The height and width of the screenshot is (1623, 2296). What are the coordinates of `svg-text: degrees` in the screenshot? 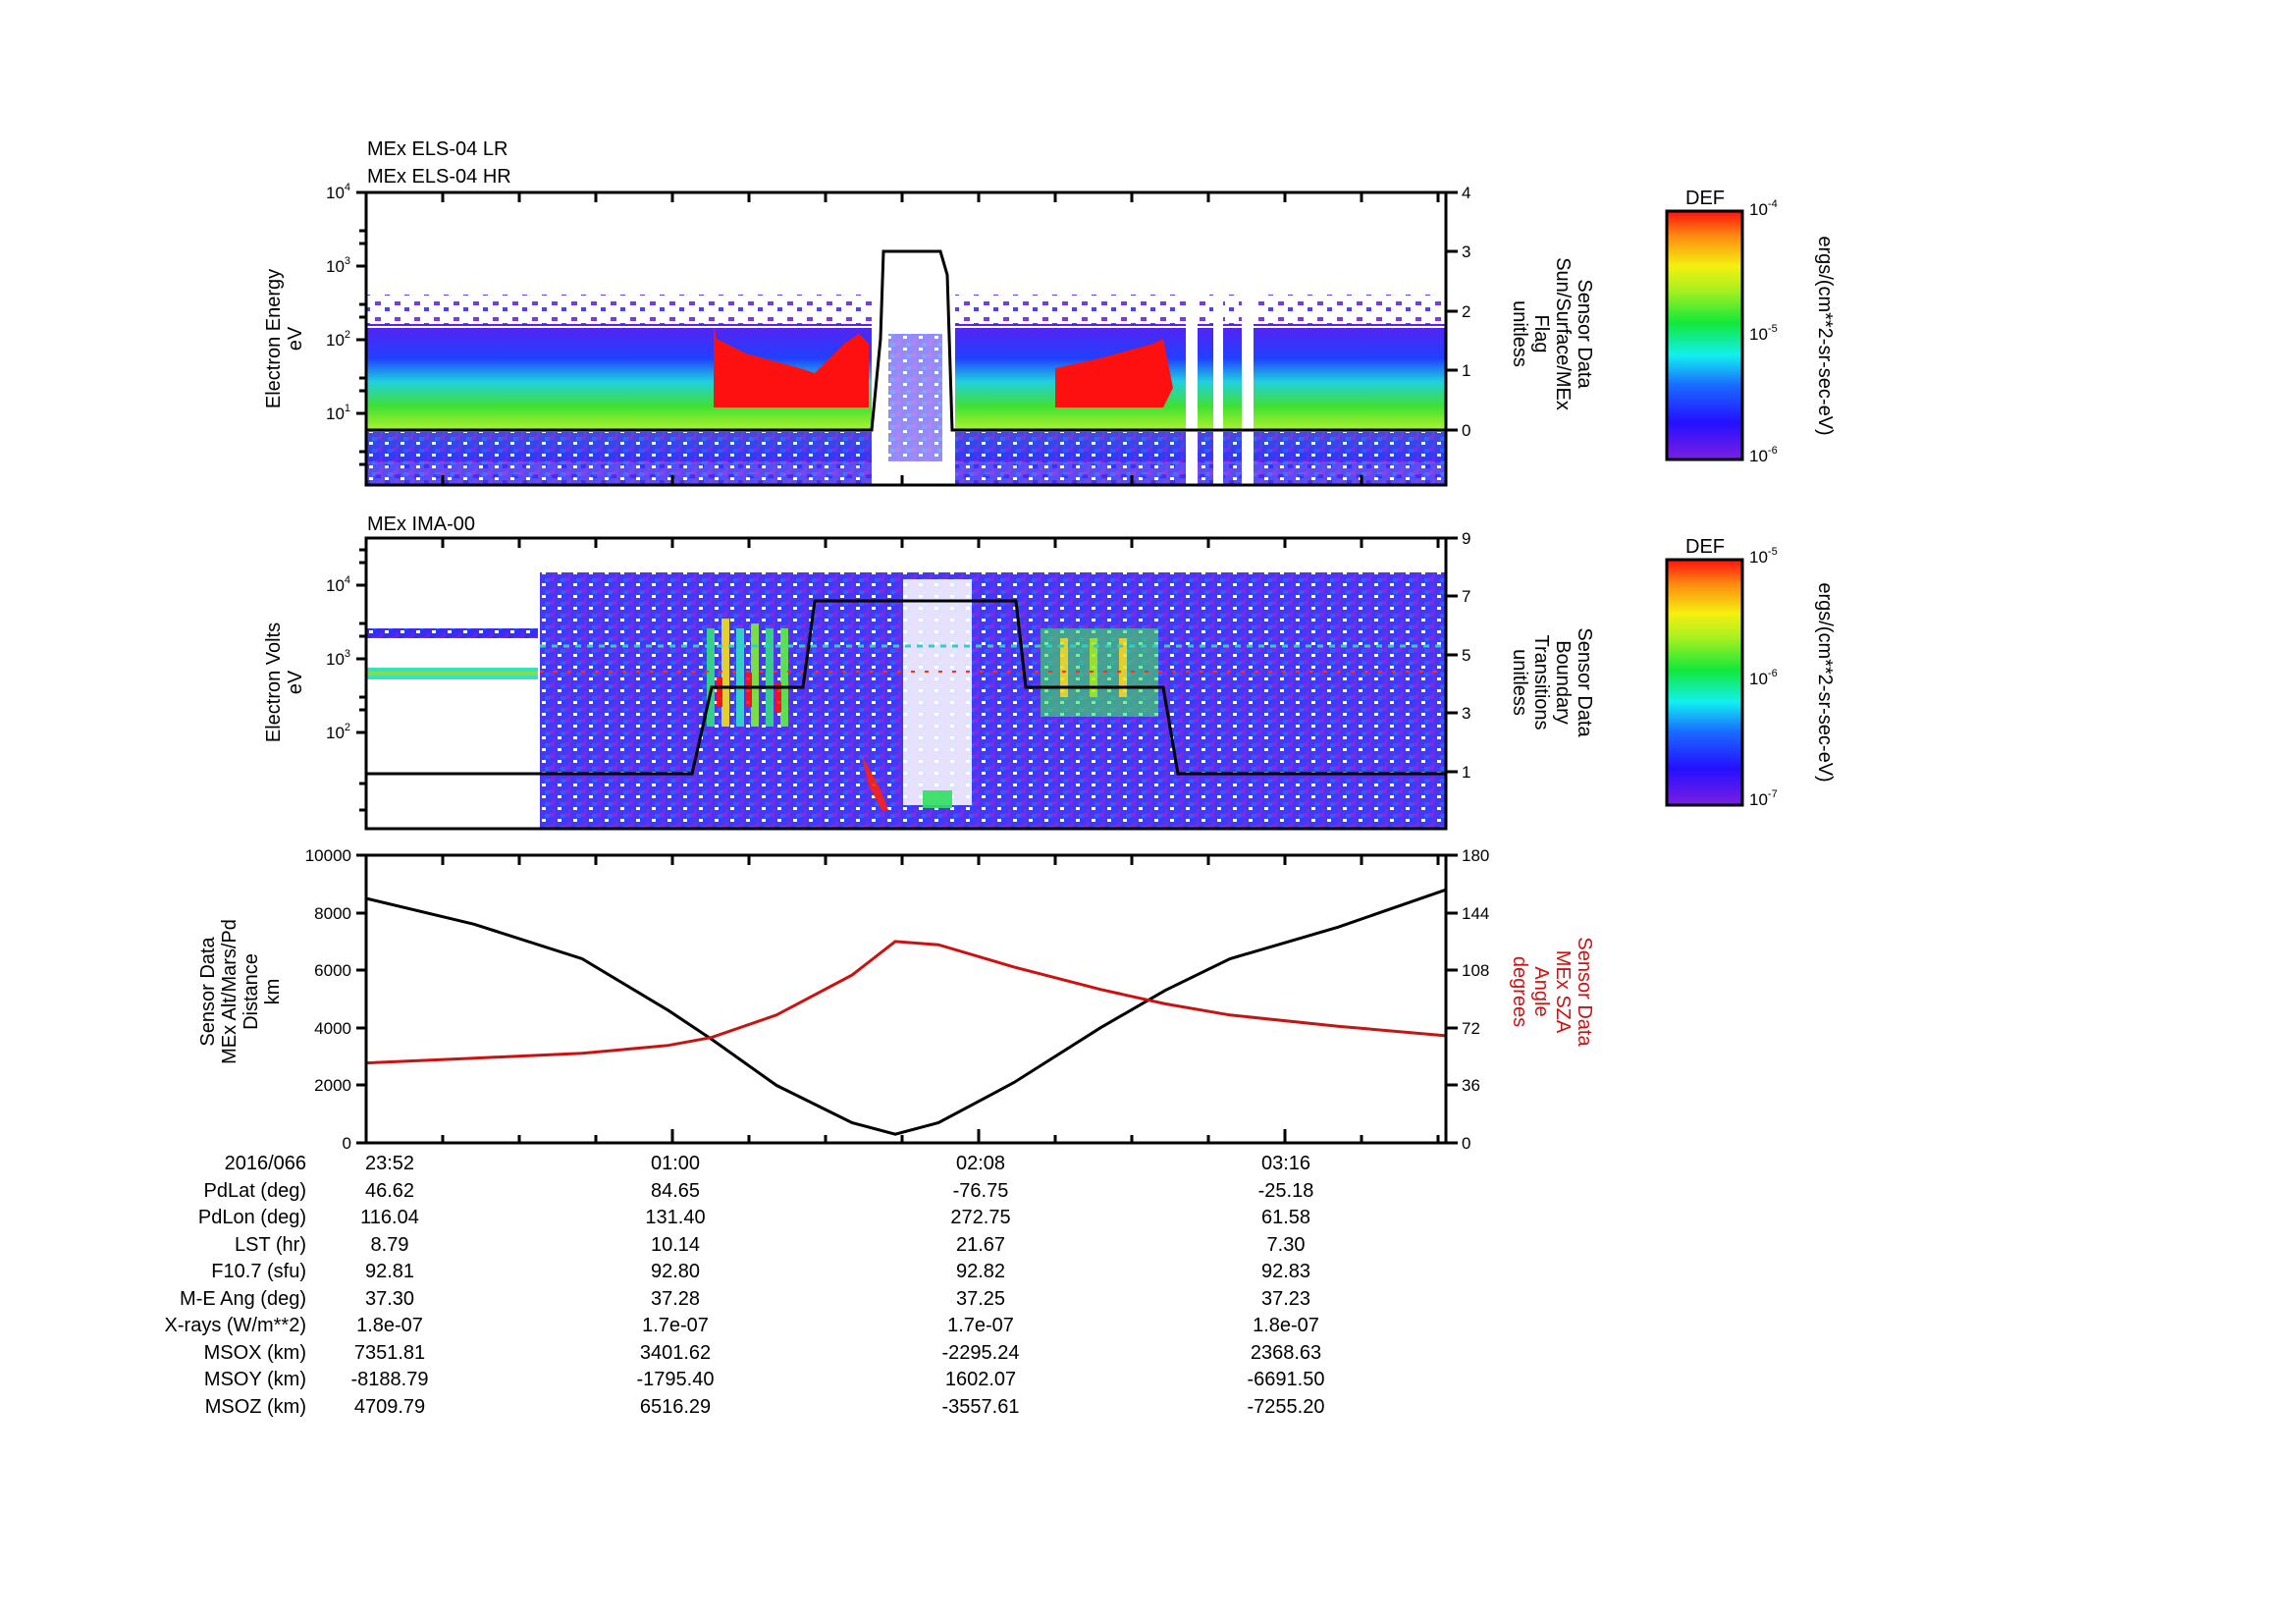 It's located at (1519, 991).